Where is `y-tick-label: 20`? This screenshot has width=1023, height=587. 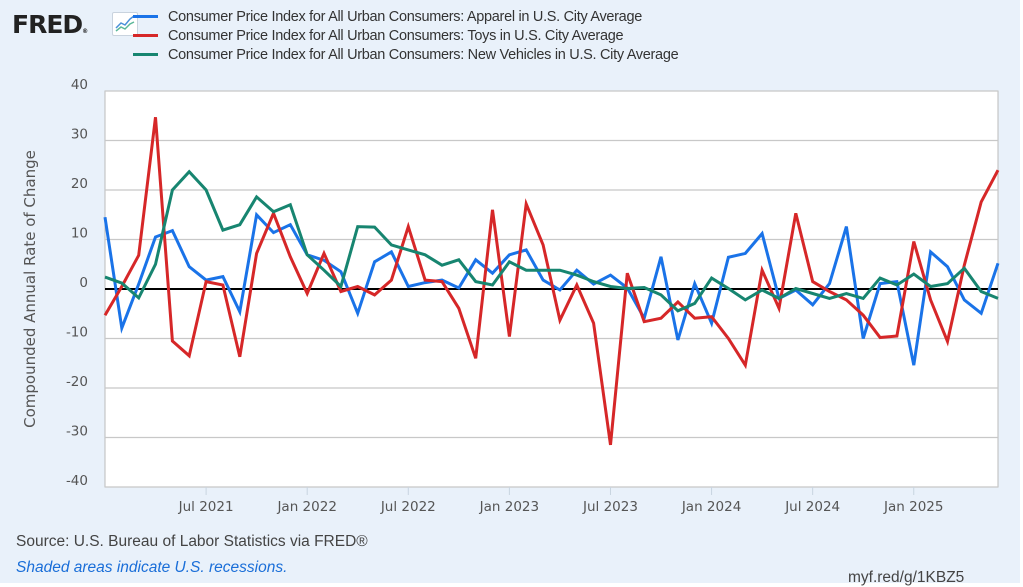 y-tick-label: 20 is located at coordinates (79, 184).